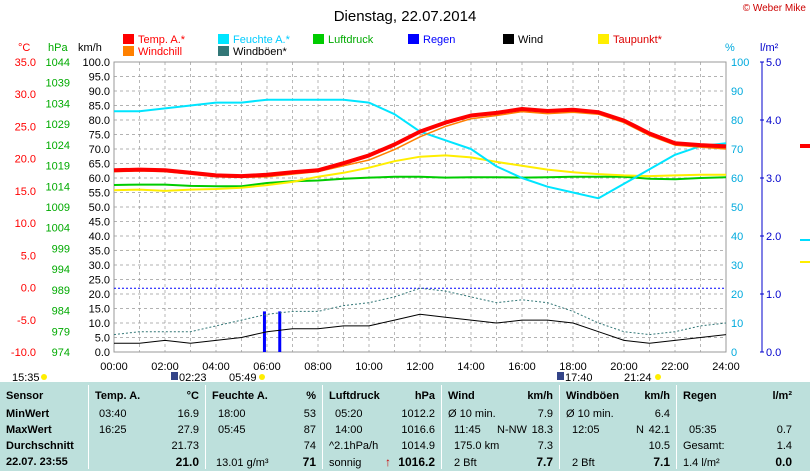 Image resolution: width=810 pixels, height=471 pixels. What do you see at coordinates (805, 203) in the screenshot?
I see `right-edge-partial` at bounding box center [805, 203].